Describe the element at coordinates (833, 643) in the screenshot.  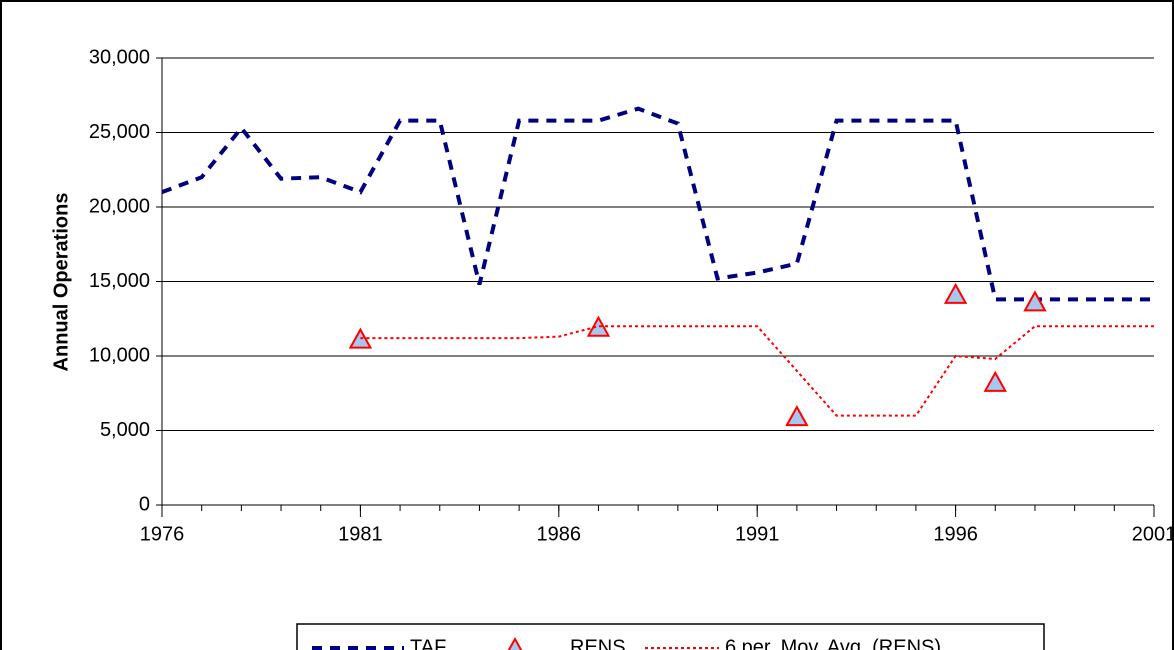
I see `legend-label: 6 per. Mov. Avg. (RENS)` at that location.